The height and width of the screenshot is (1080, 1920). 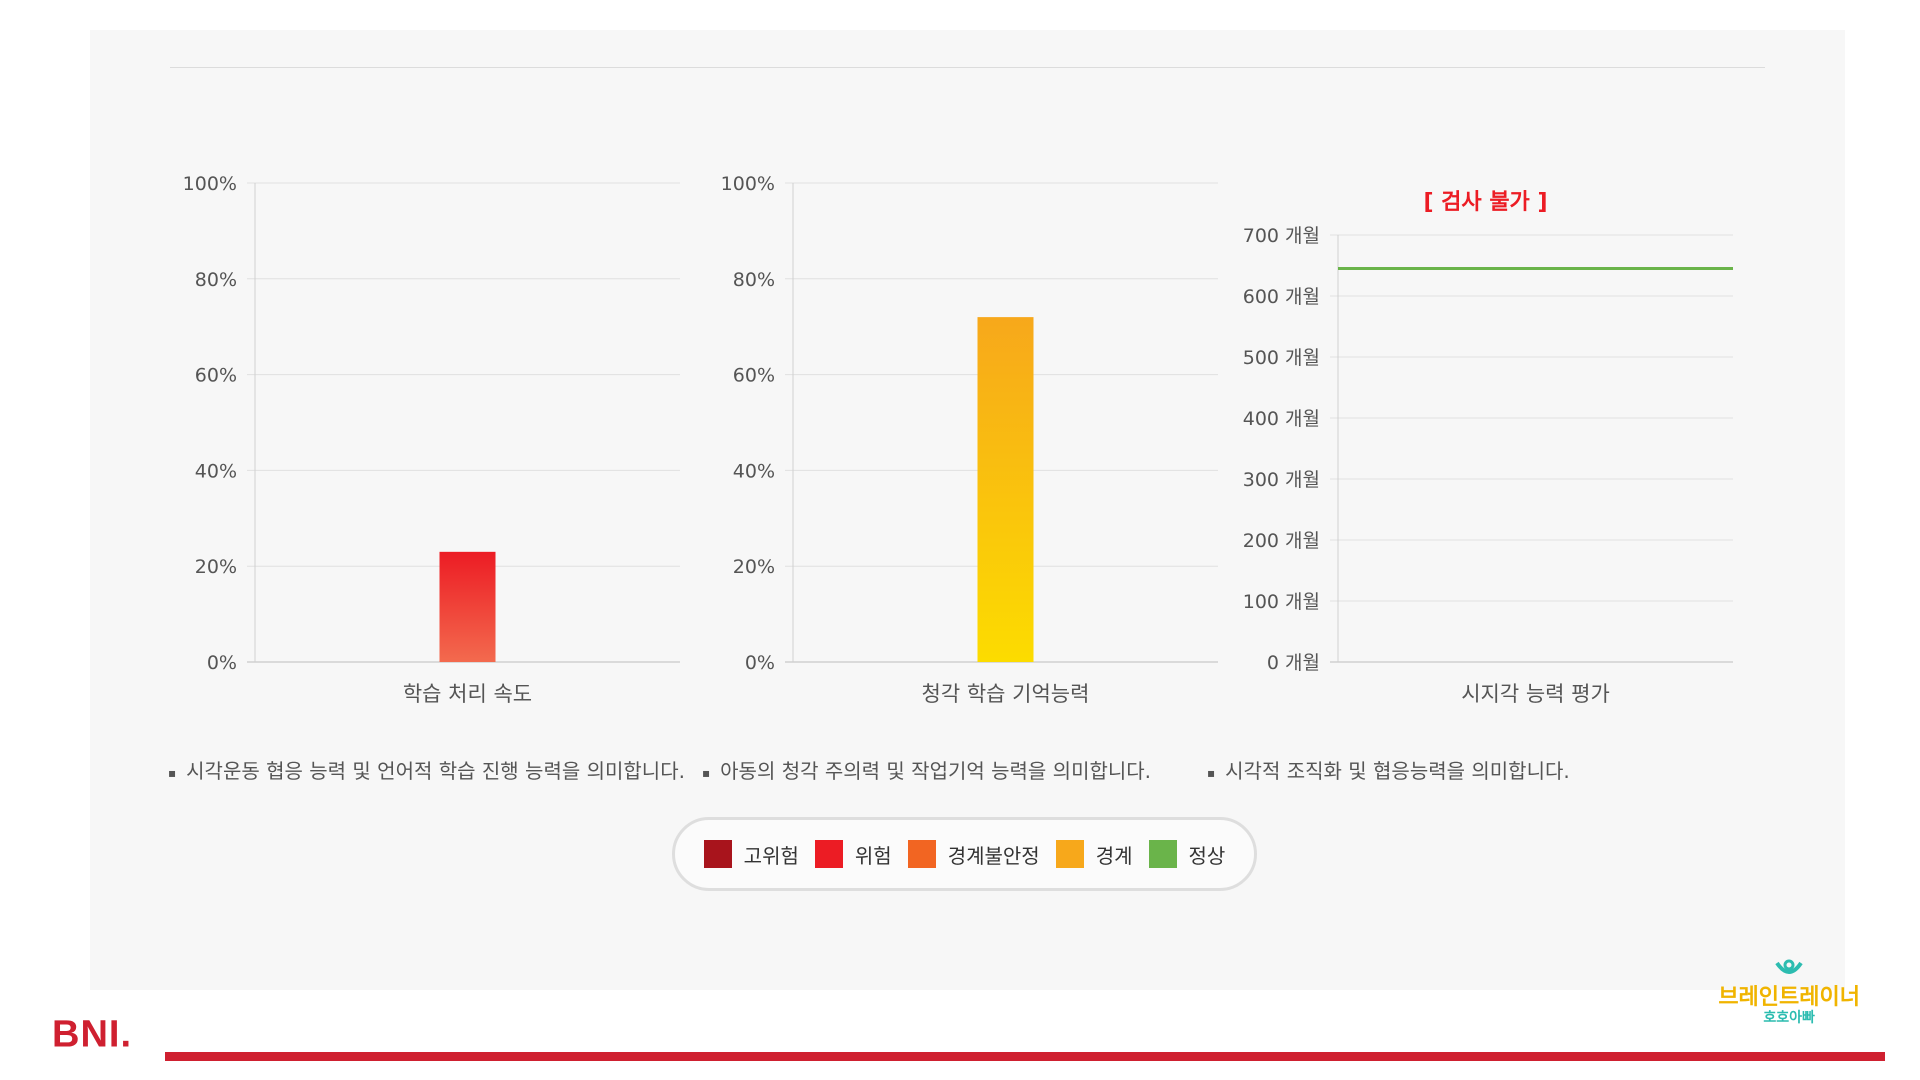 What do you see at coordinates (751, 854) in the screenshot?
I see `legend-item-high-risk: 고위험` at bounding box center [751, 854].